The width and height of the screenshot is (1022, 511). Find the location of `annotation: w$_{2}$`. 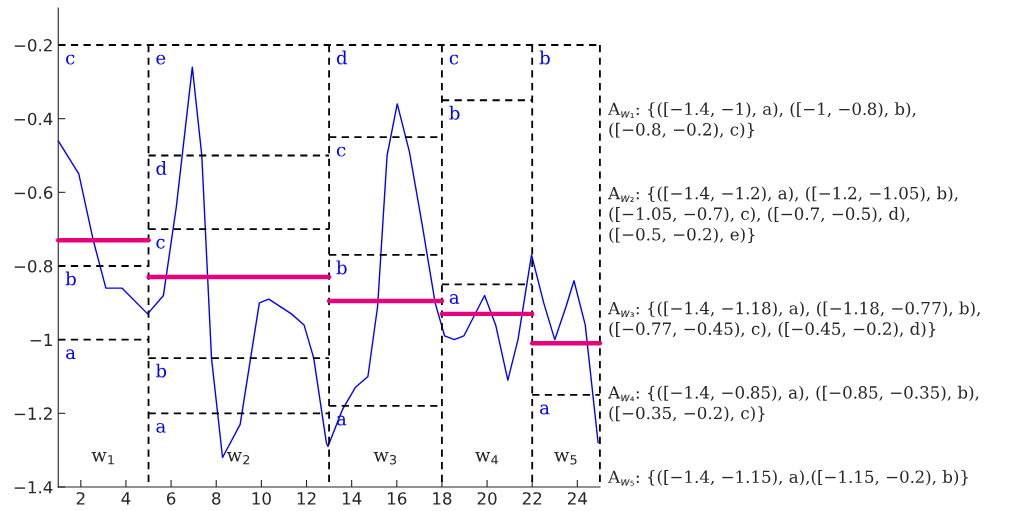

annotation: w$_{2}$ is located at coordinates (238, 458).